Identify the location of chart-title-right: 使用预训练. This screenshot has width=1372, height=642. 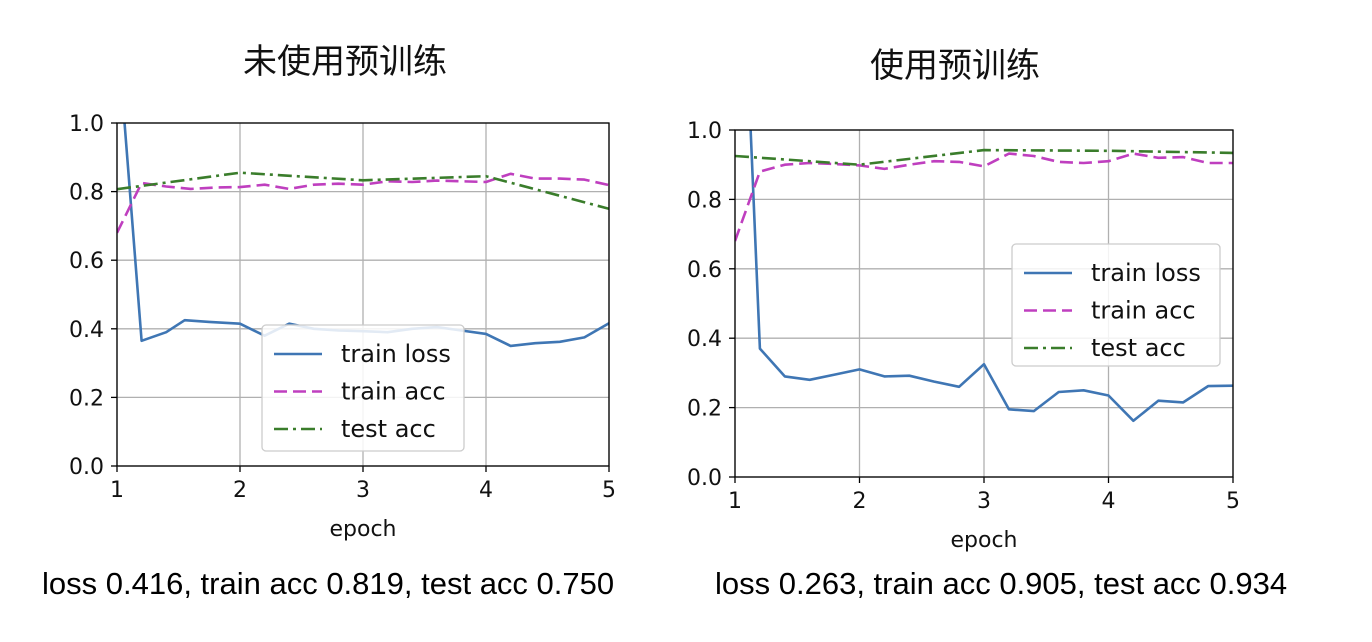
(955, 66).